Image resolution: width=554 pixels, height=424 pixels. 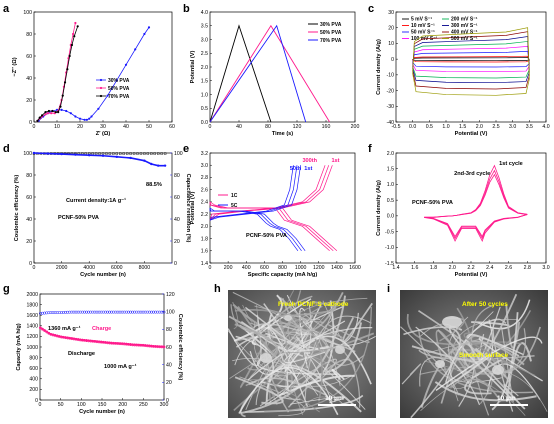 What do you see at coordinates (335, 161) in the screenshot?
I see `annotation-1st-1c: 1st` at bounding box center [335, 161].